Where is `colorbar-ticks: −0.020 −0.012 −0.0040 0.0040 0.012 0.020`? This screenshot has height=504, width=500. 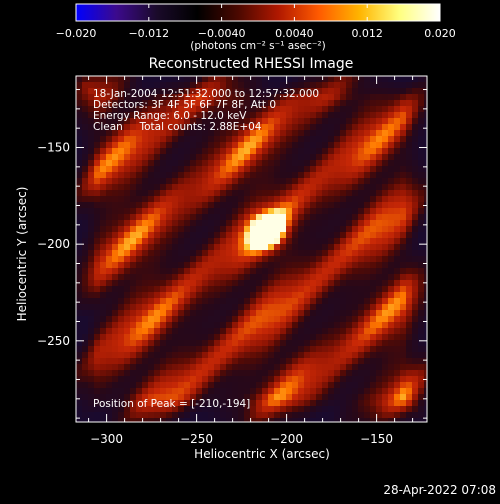 colorbar-ticks: −0.020 −0.012 −0.0040 0.0040 0.012 0.020 is located at coordinates (256, 22).